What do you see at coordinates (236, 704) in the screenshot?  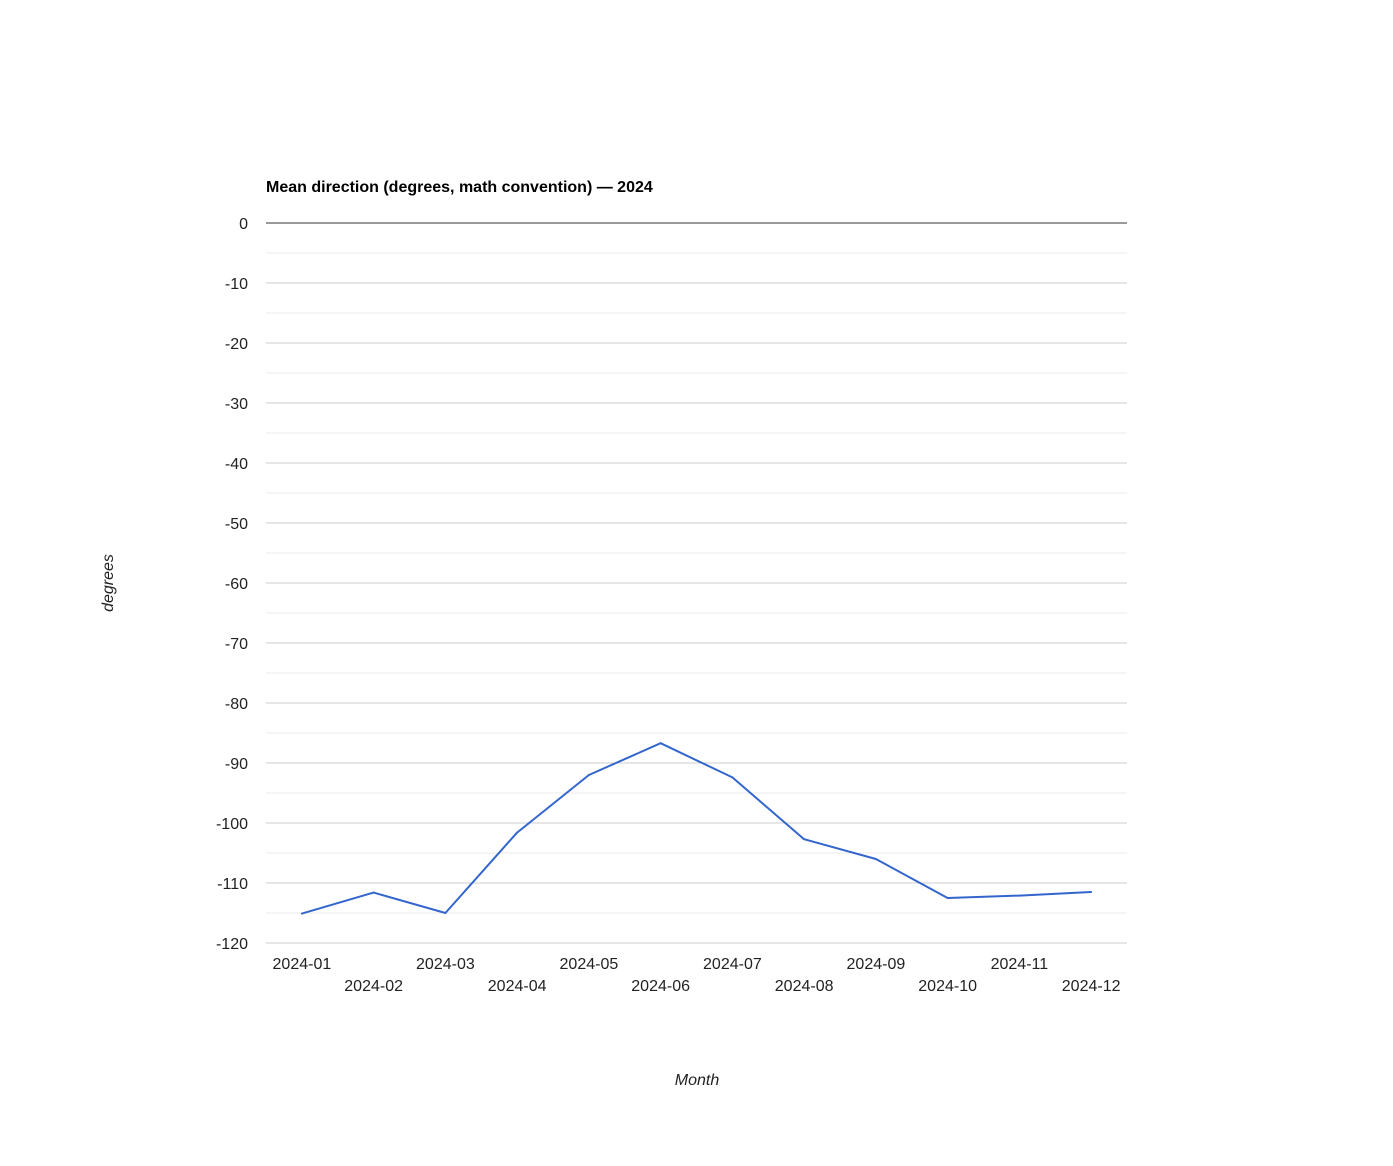 I see `y-tick-label: -80` at bounding box center [236, 704].